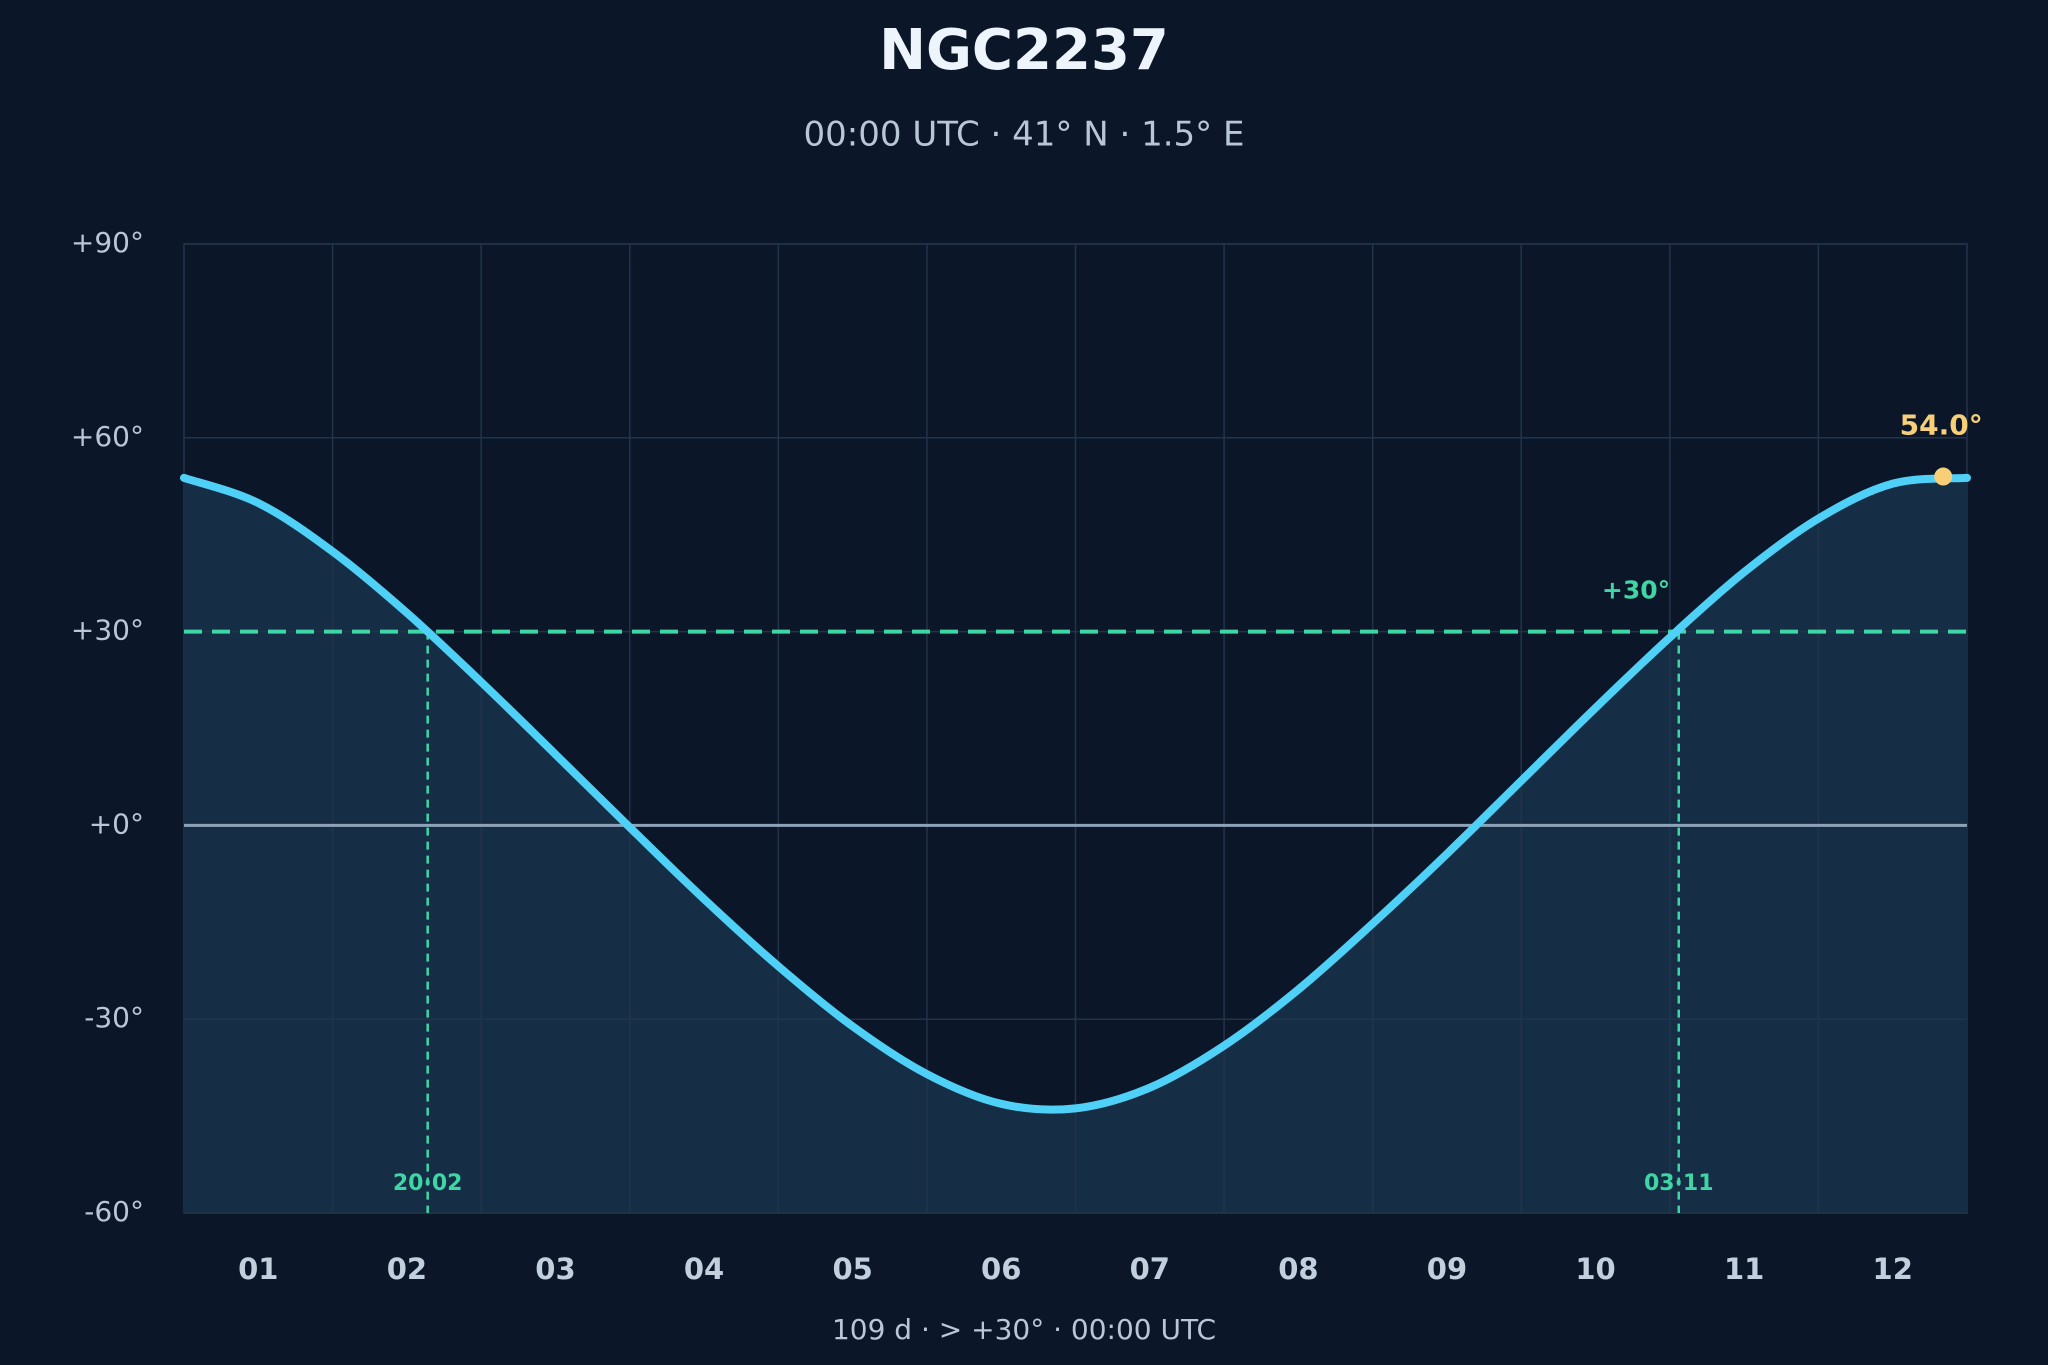 This screenshot has height=1365, width=2048. What do you see at coordinates (1001, 1269) in the screenshot?
I see `x-tick-label: 06` at bounding box center [1001, 1269].